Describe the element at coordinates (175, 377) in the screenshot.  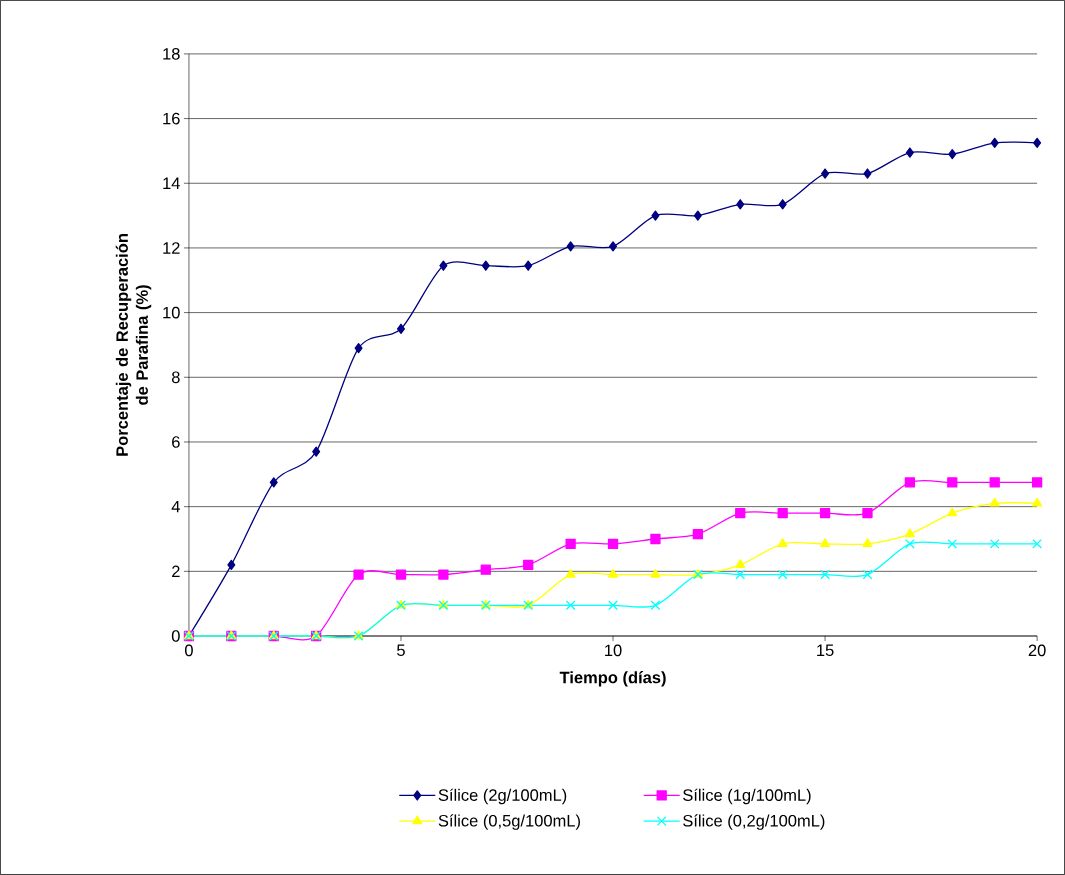
I see `y-tick-label: 8` at that location.